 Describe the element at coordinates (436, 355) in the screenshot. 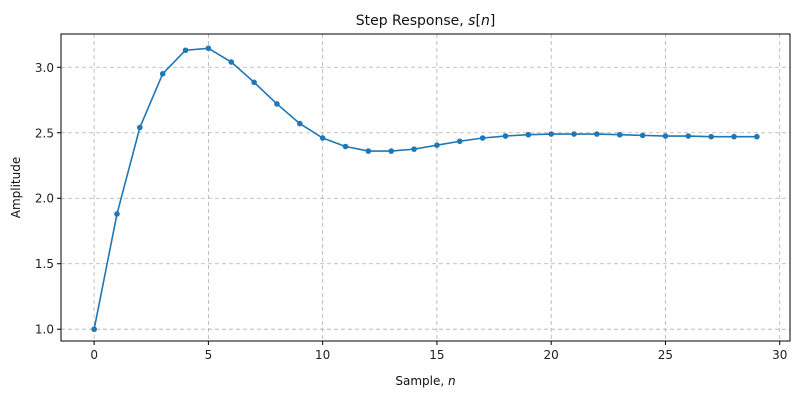

I see `x-tick-label: 15` at that location.